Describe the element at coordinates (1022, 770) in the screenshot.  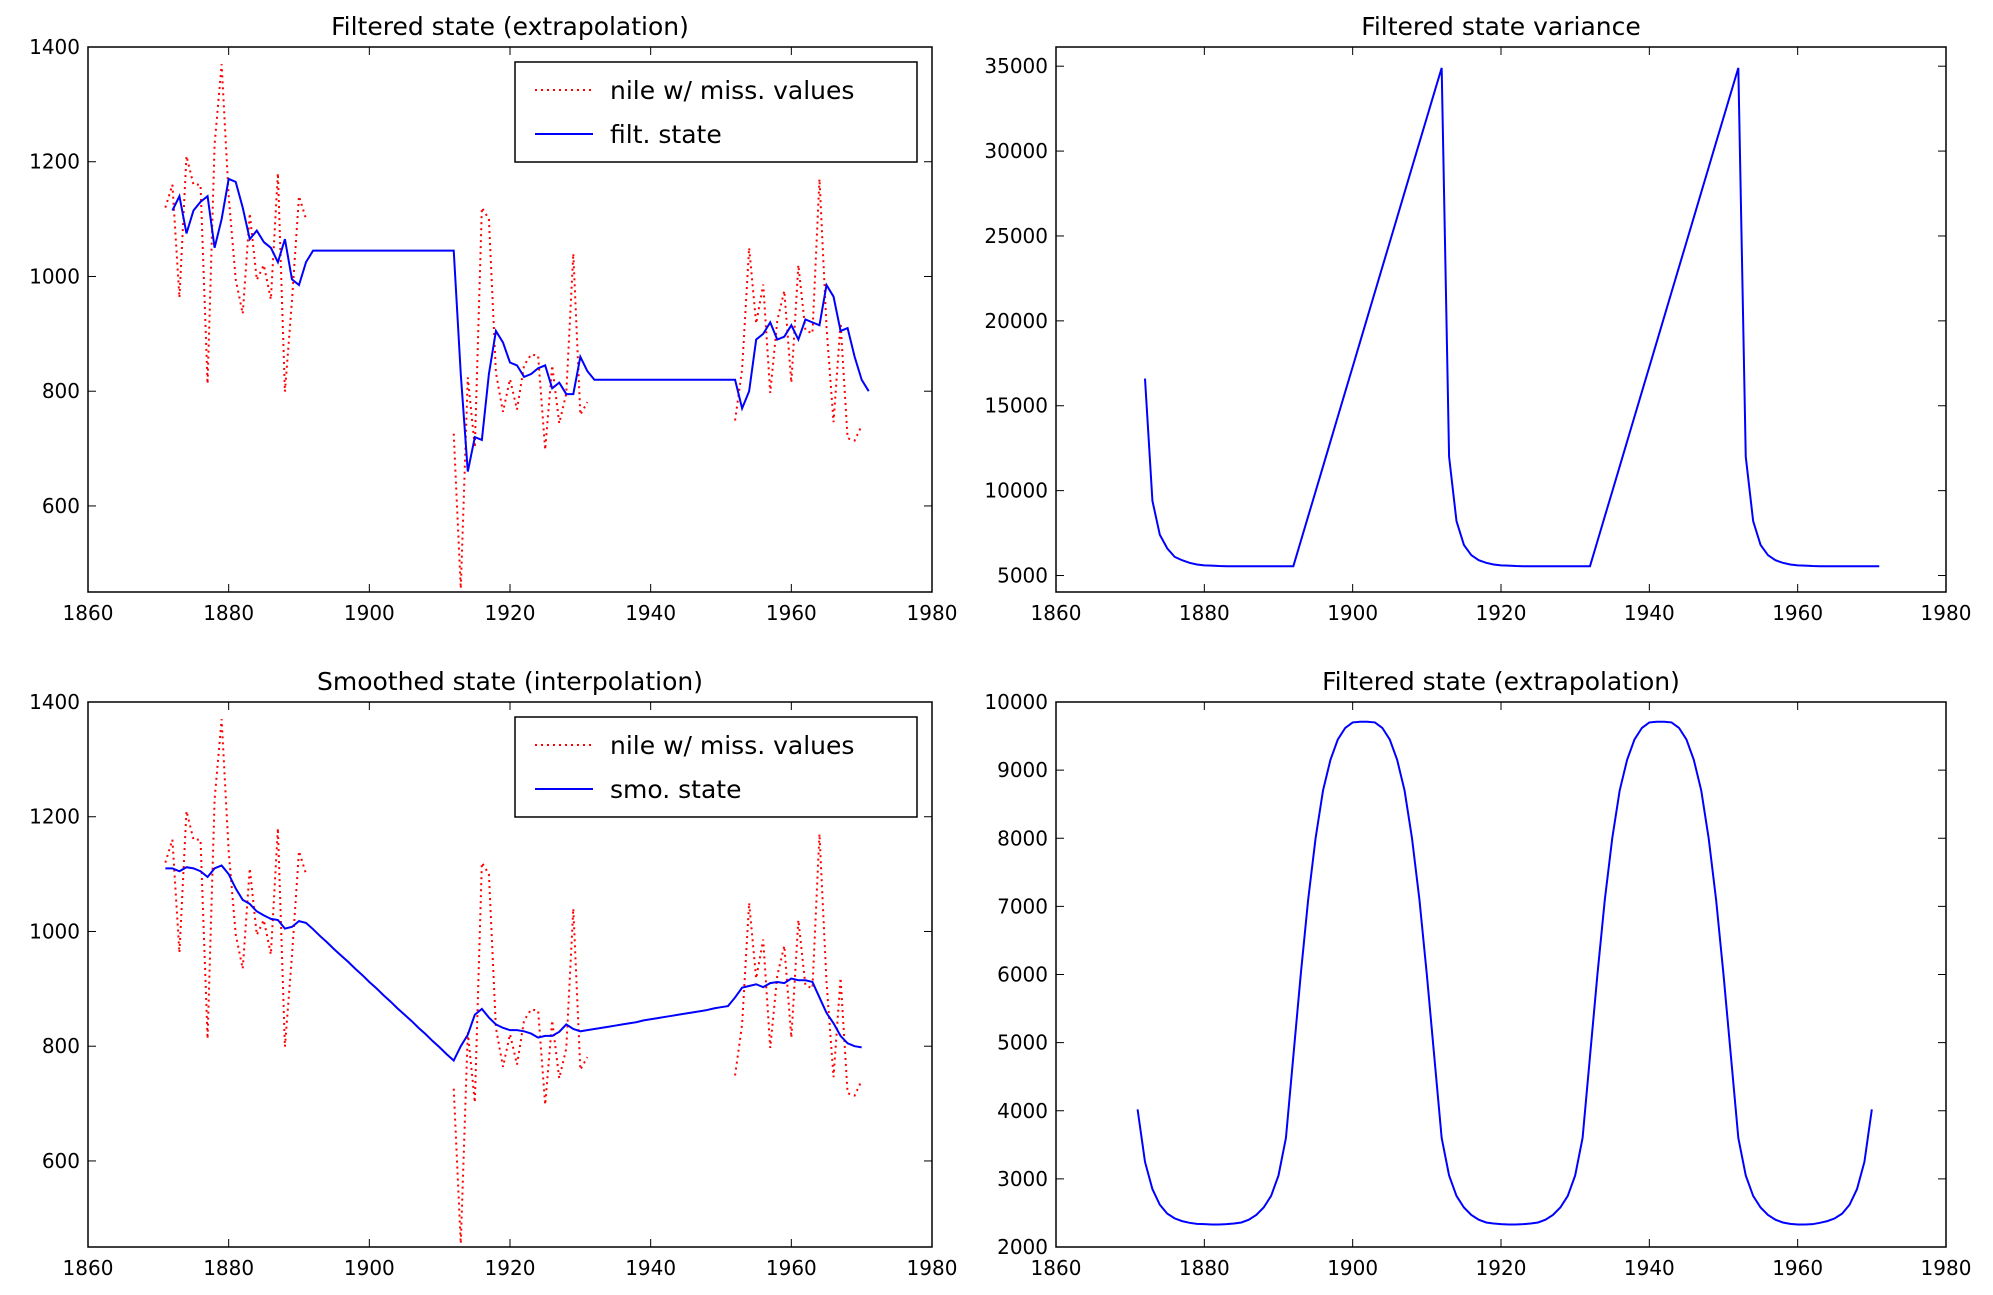
I see `y-tick-label: 9000` at that location.